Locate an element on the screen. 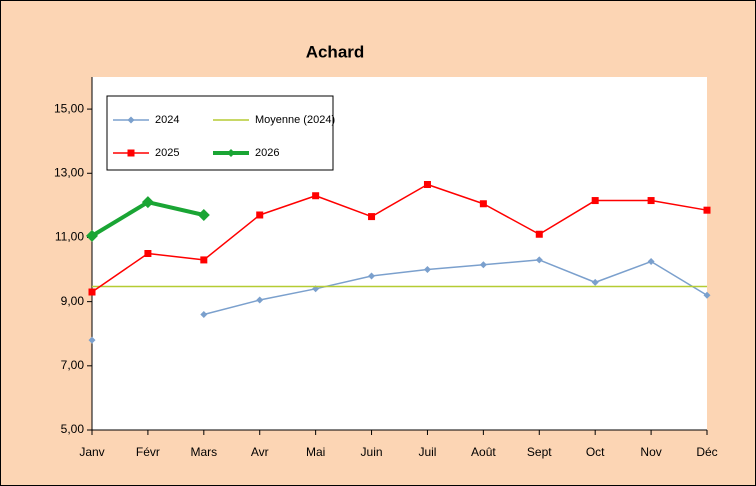 The width and height of the screenshot is (756, 486). y-tick-label: 7,00 is located at coordinates (73, 365).